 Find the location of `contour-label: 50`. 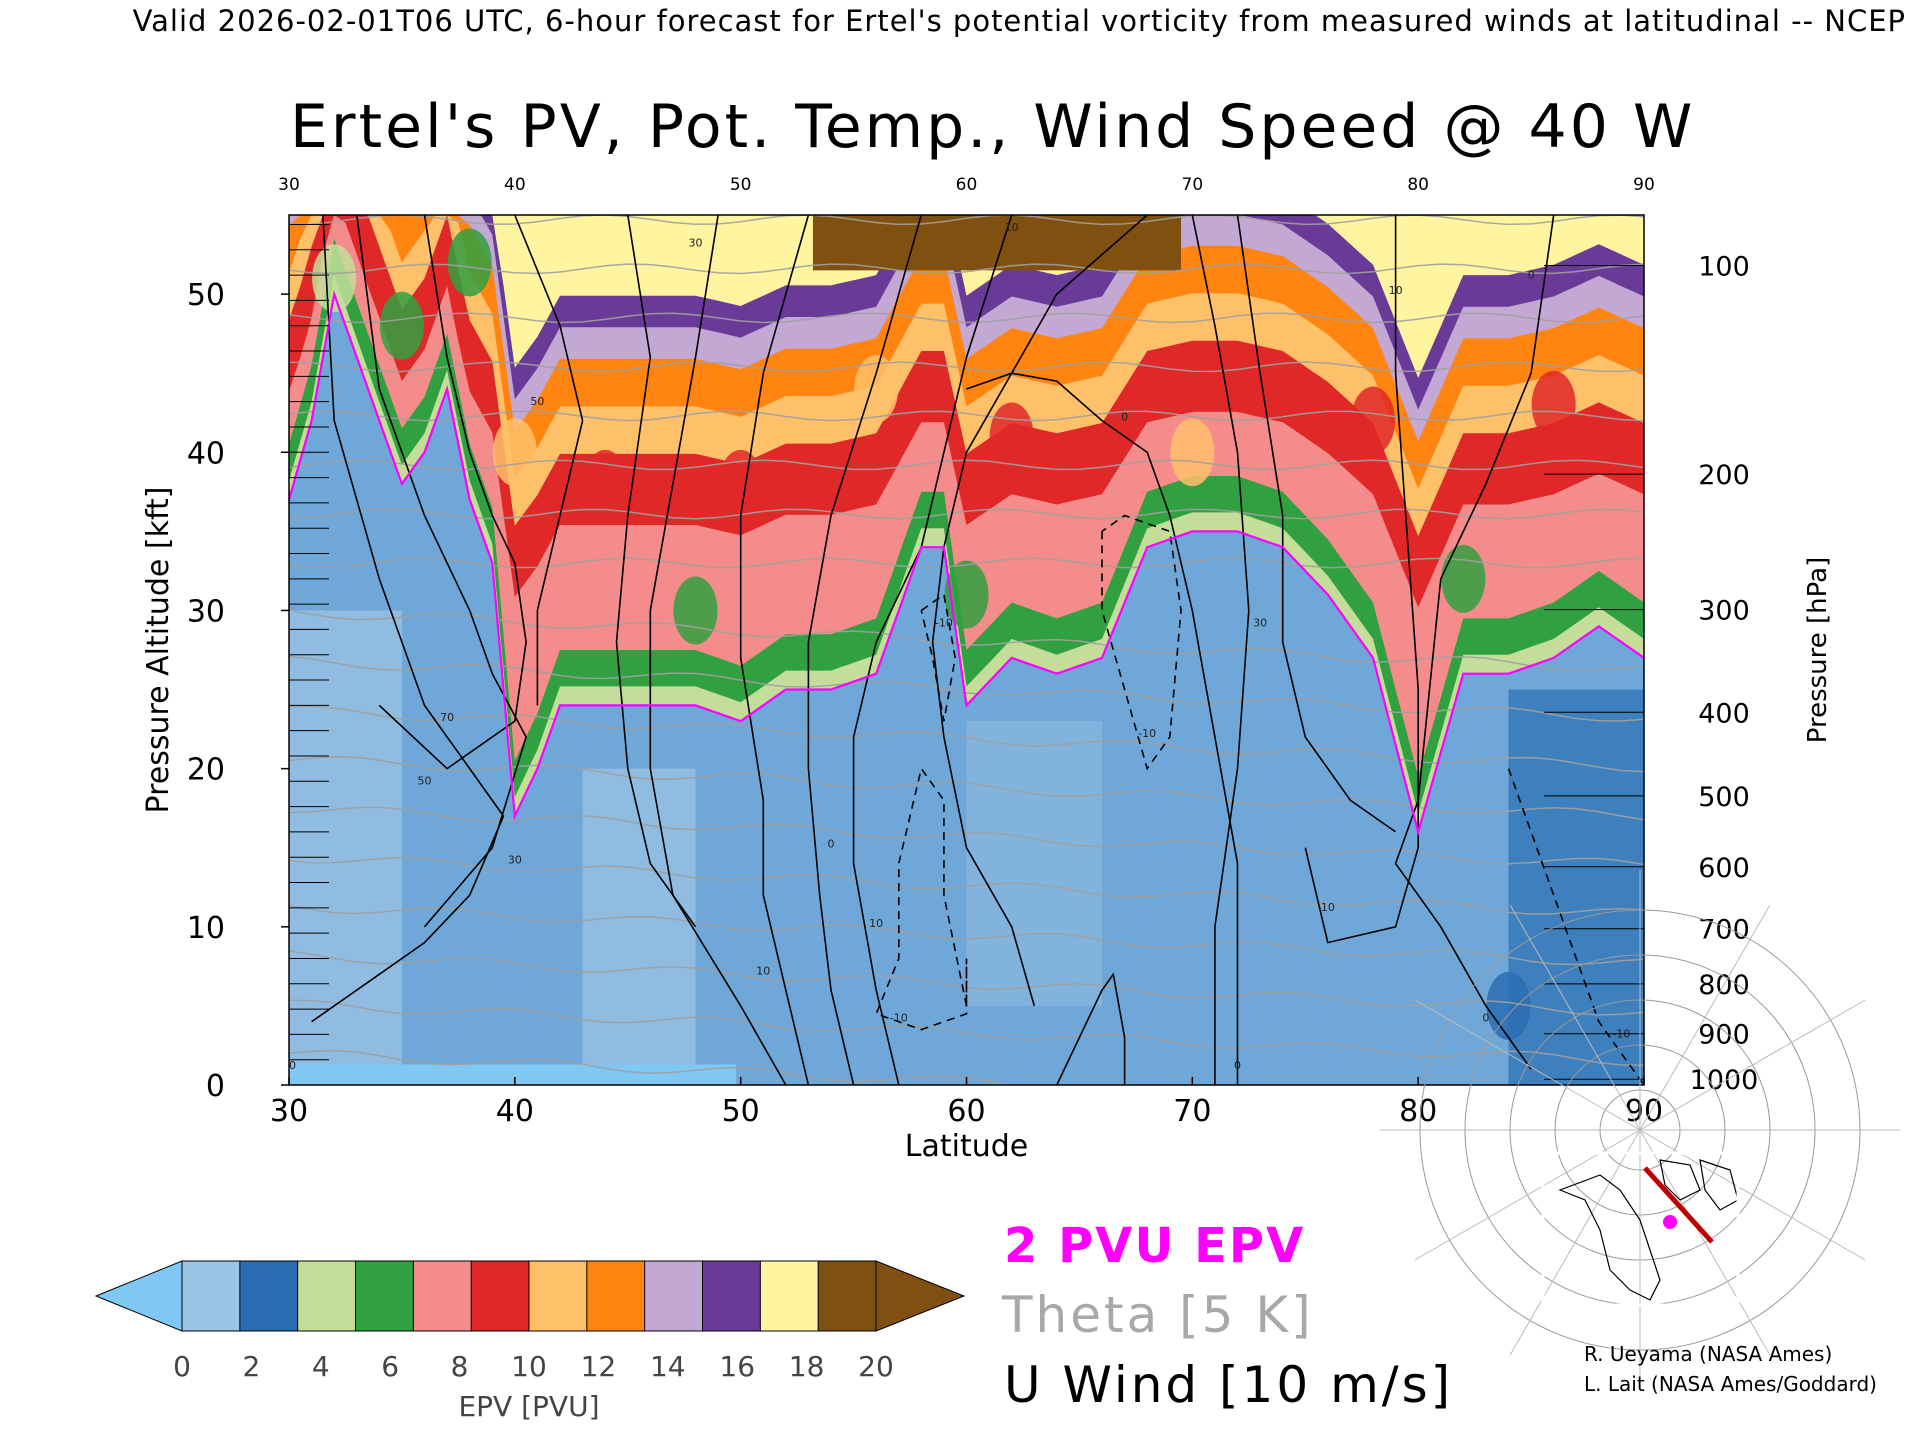

contour-label: 50 is located at coordinates (537, 401).